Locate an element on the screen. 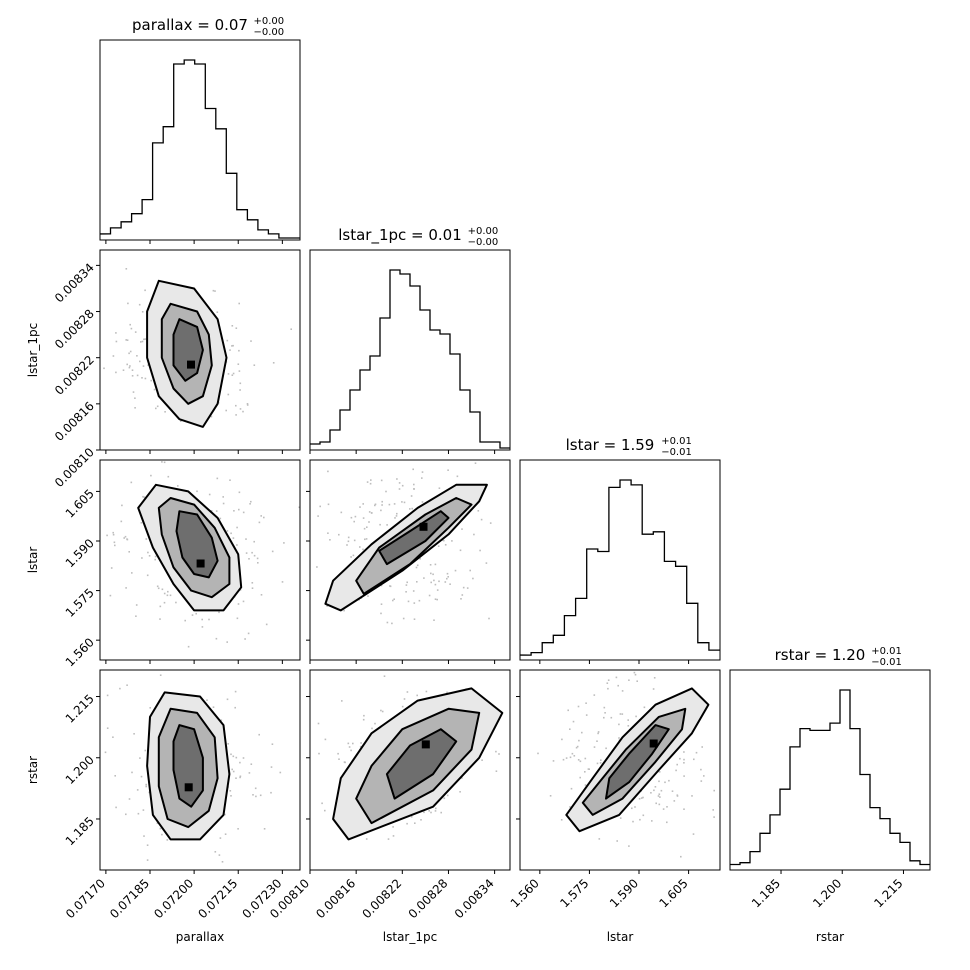 This screenshot has width=970, height=970. hist-rstar is located at coordinates (829, 777).